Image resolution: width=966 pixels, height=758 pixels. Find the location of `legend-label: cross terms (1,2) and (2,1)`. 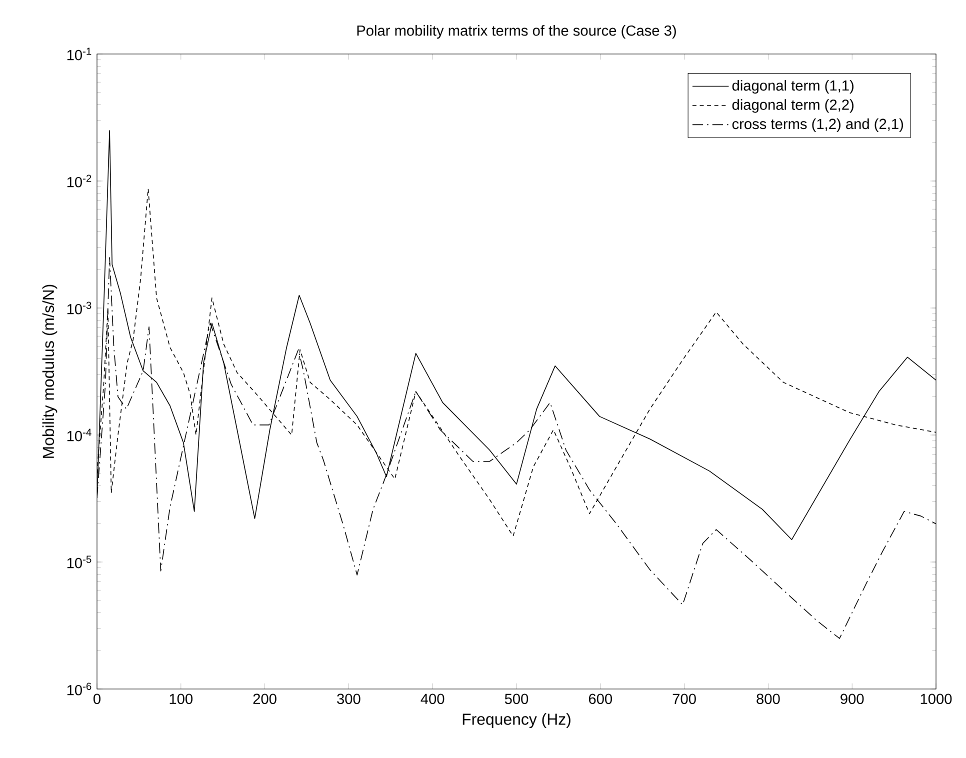

legend-label: cross terms (1,2) and (2,1) is located at coordinates (818, 125).